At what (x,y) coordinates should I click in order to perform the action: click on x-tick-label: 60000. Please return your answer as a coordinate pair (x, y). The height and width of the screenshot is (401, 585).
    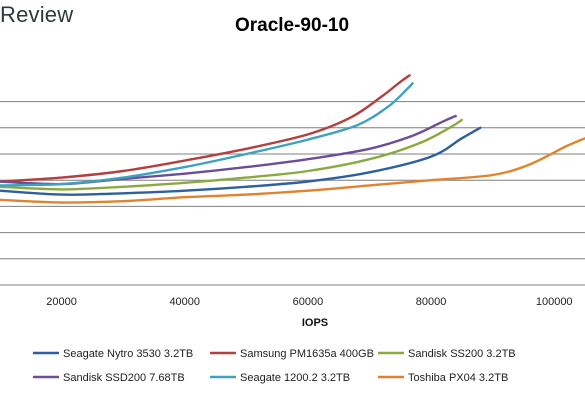
    Looking at the image, I should click on (308, 302).